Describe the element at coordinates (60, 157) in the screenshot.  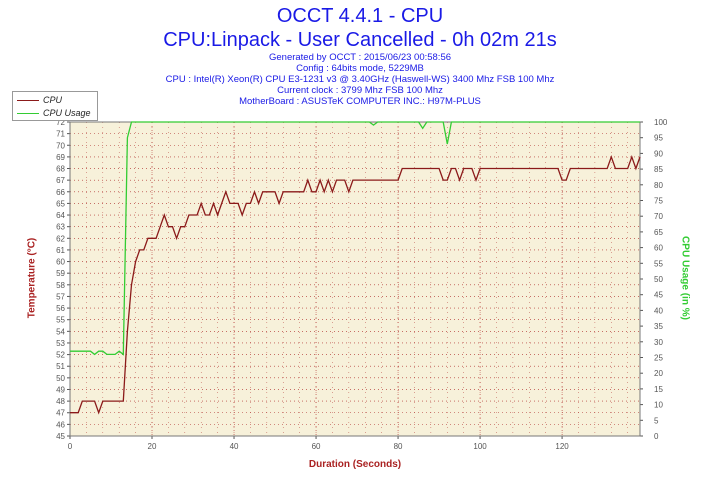
I see `y-left-tick-label: 69` at that location.